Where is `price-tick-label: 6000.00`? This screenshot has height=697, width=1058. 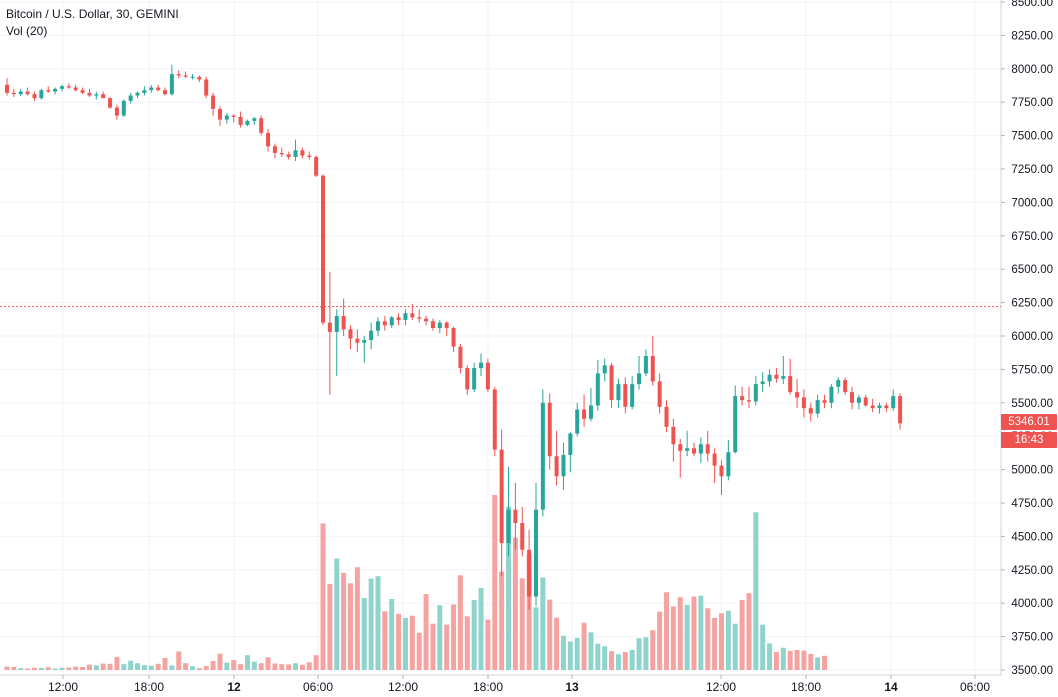
price-tick-label: 6000.00 is located at coordinates (1032, 337).